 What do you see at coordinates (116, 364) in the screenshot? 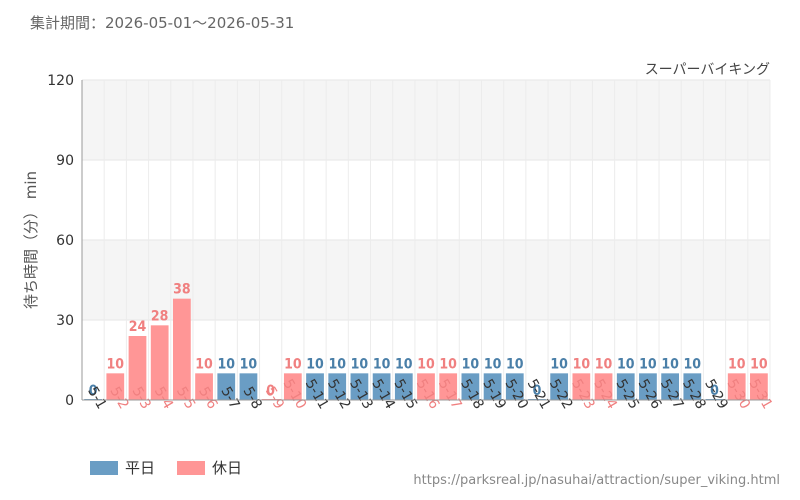
I see `value-label-5-2: 10` at bounding box center [116, 364].